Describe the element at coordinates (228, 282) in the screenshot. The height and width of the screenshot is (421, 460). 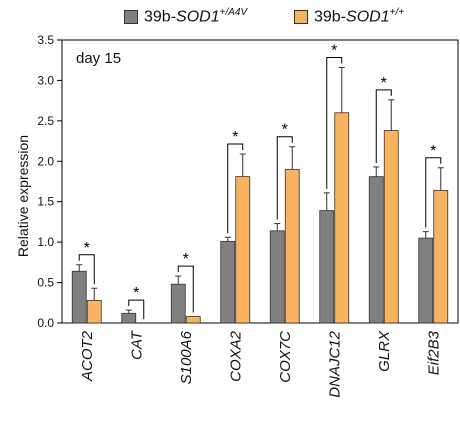
I see `bar-a4v-coxa2` at that location.